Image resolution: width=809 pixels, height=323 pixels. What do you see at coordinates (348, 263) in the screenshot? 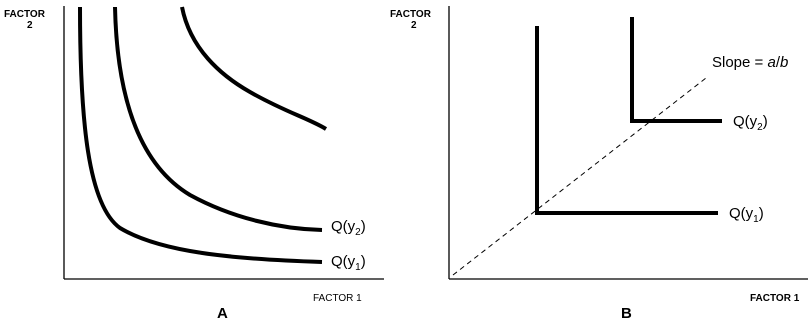
I see `panel-a-label-q-y1: Q(y1)` at bounding box center [348, 263].